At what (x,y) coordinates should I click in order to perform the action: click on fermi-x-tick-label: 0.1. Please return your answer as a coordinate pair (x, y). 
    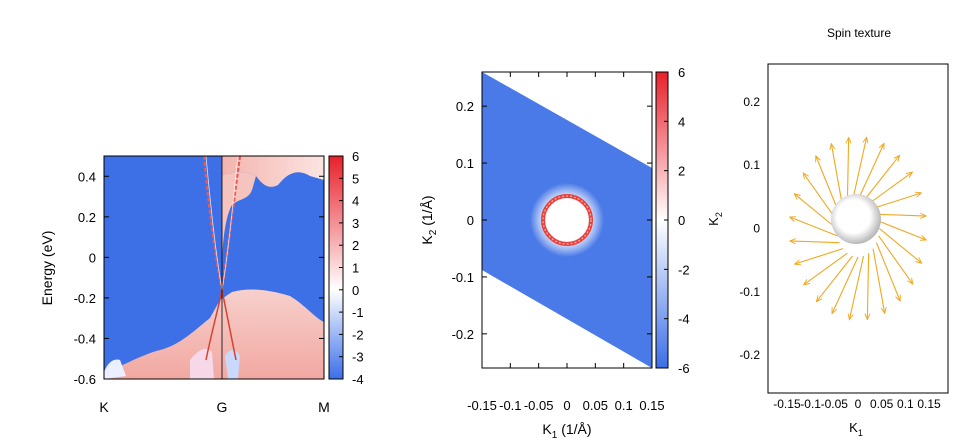
    Looking at the image, I should click on (624, 405).